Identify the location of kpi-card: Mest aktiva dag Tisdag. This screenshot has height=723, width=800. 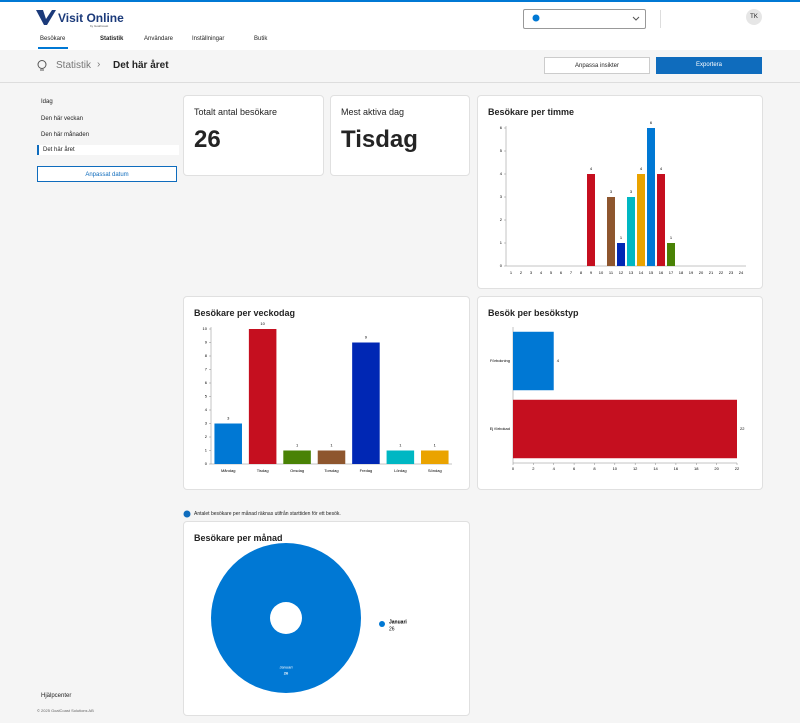
(400, 135).